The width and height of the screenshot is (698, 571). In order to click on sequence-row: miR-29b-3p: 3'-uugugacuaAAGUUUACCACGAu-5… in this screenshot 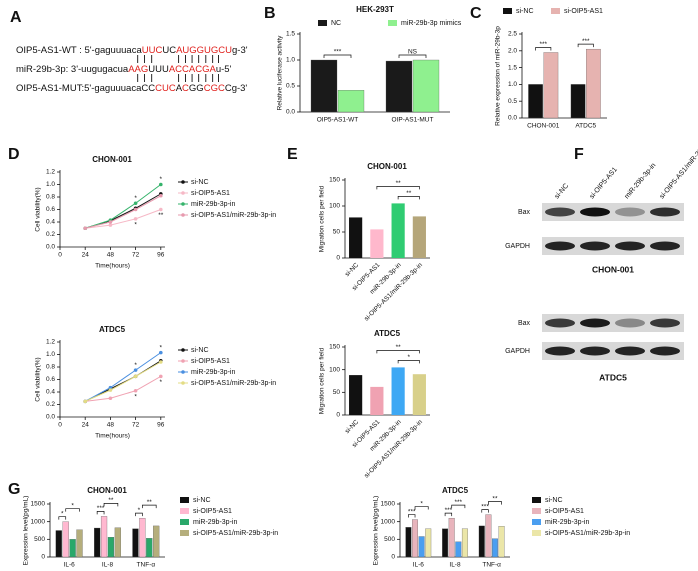, I will do `click(124, 69)`.